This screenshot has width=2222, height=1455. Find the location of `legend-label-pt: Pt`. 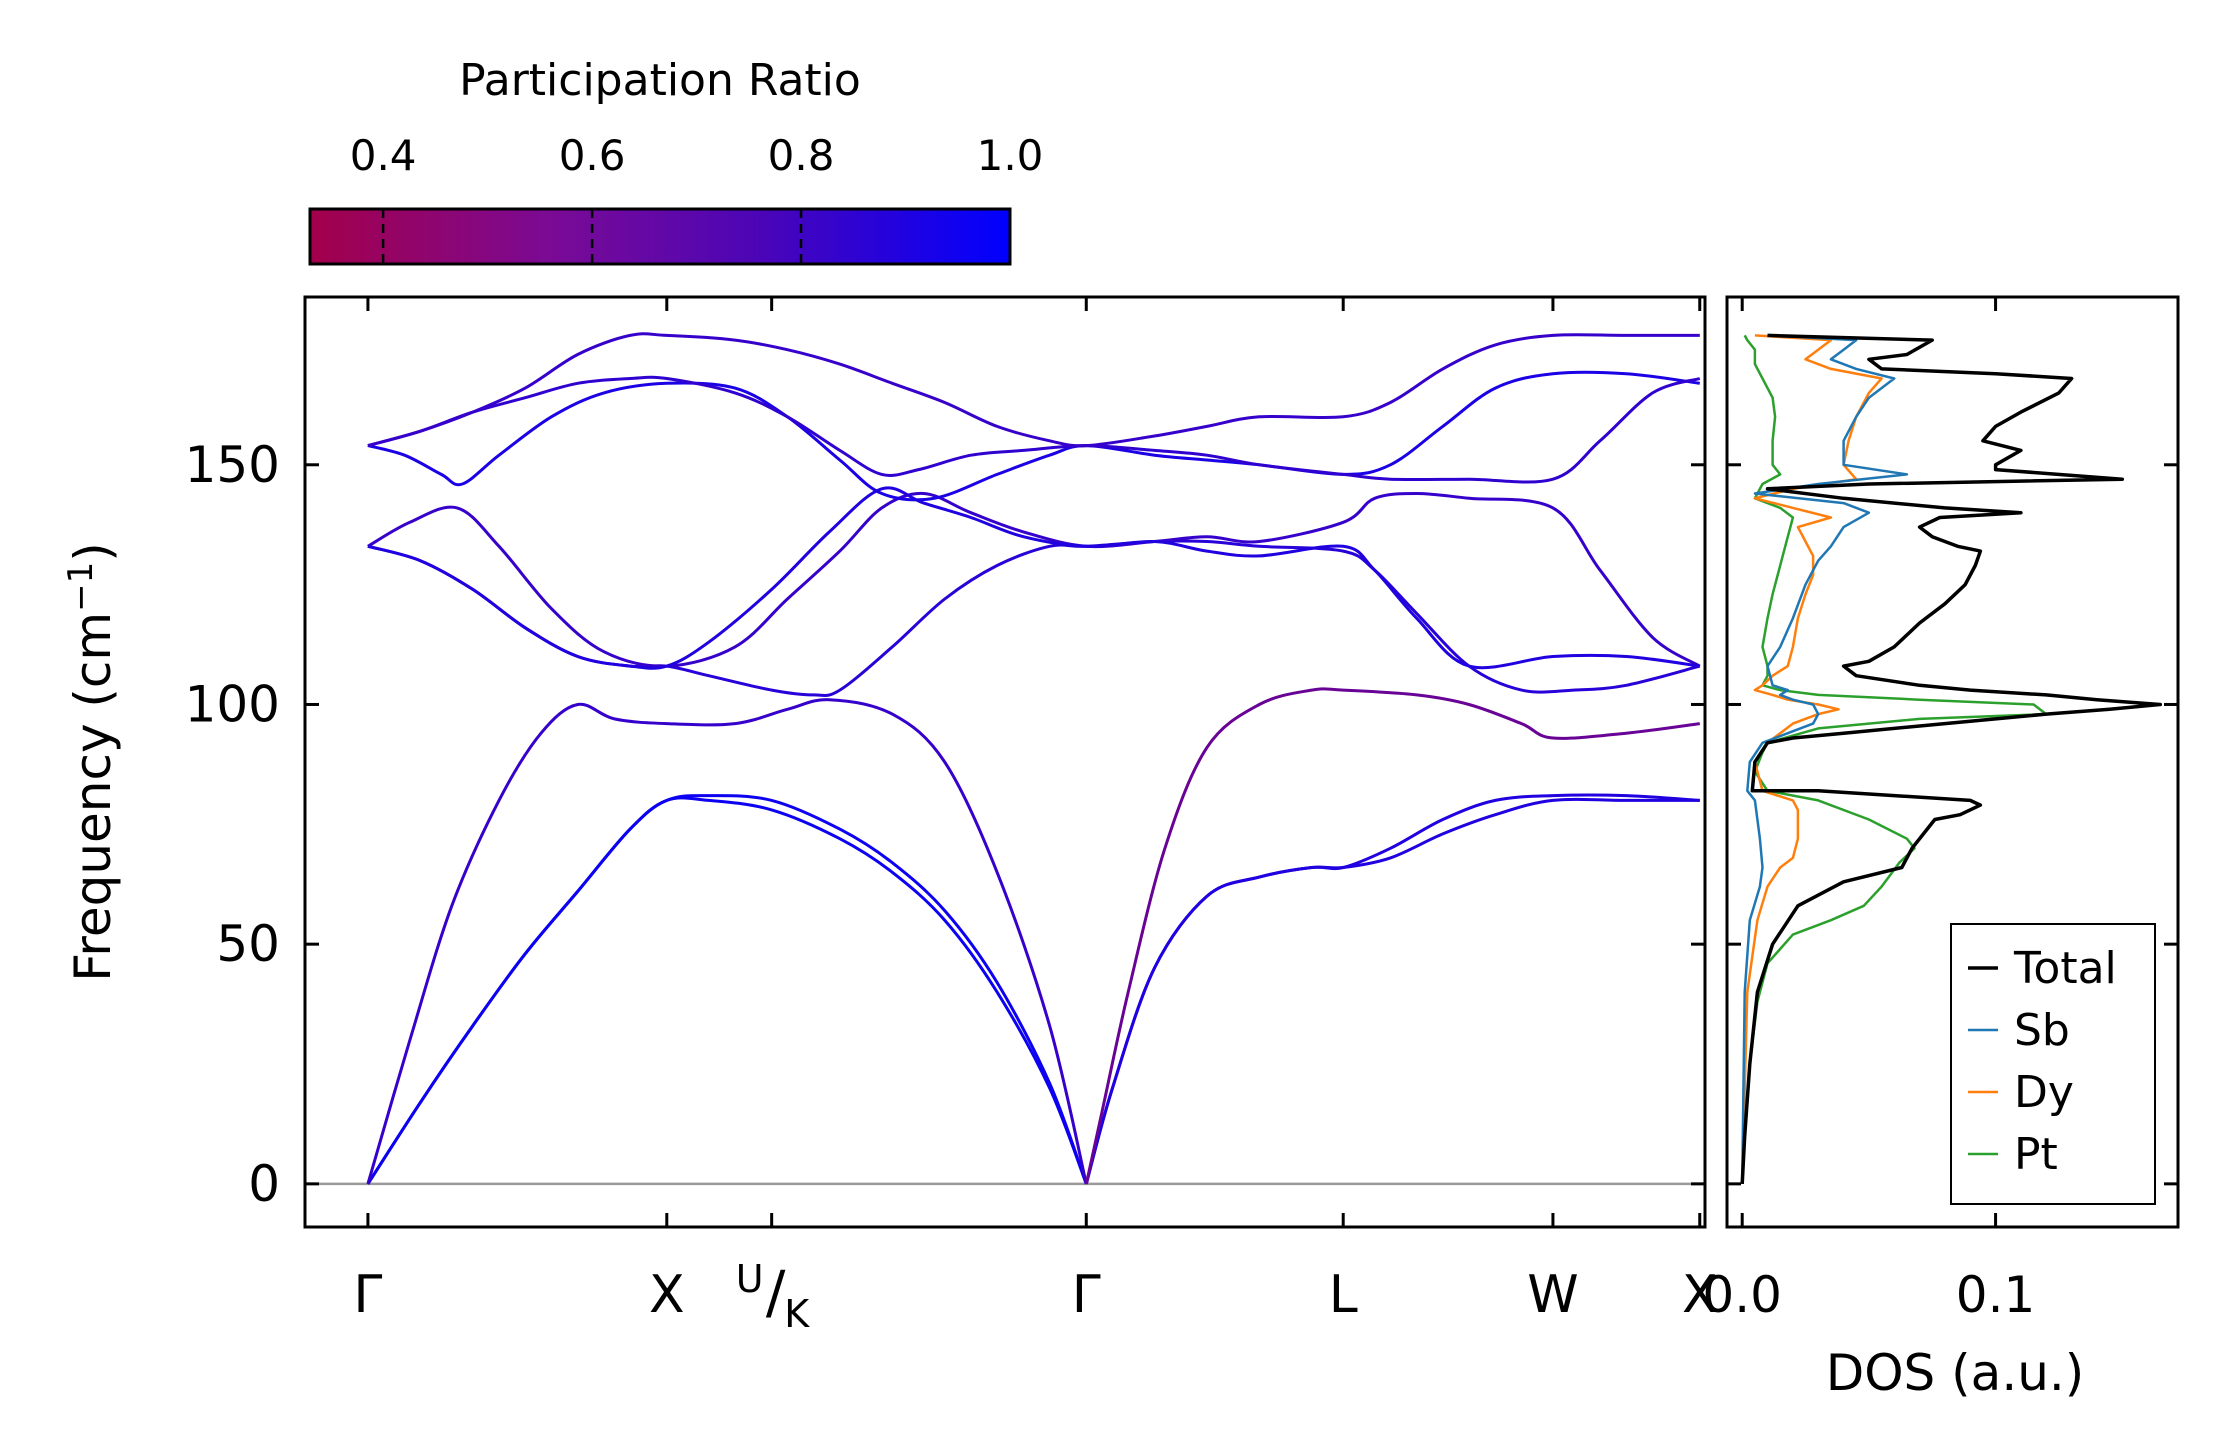

legend-label-pt: Pt is located at coordinates (2036, 1154).